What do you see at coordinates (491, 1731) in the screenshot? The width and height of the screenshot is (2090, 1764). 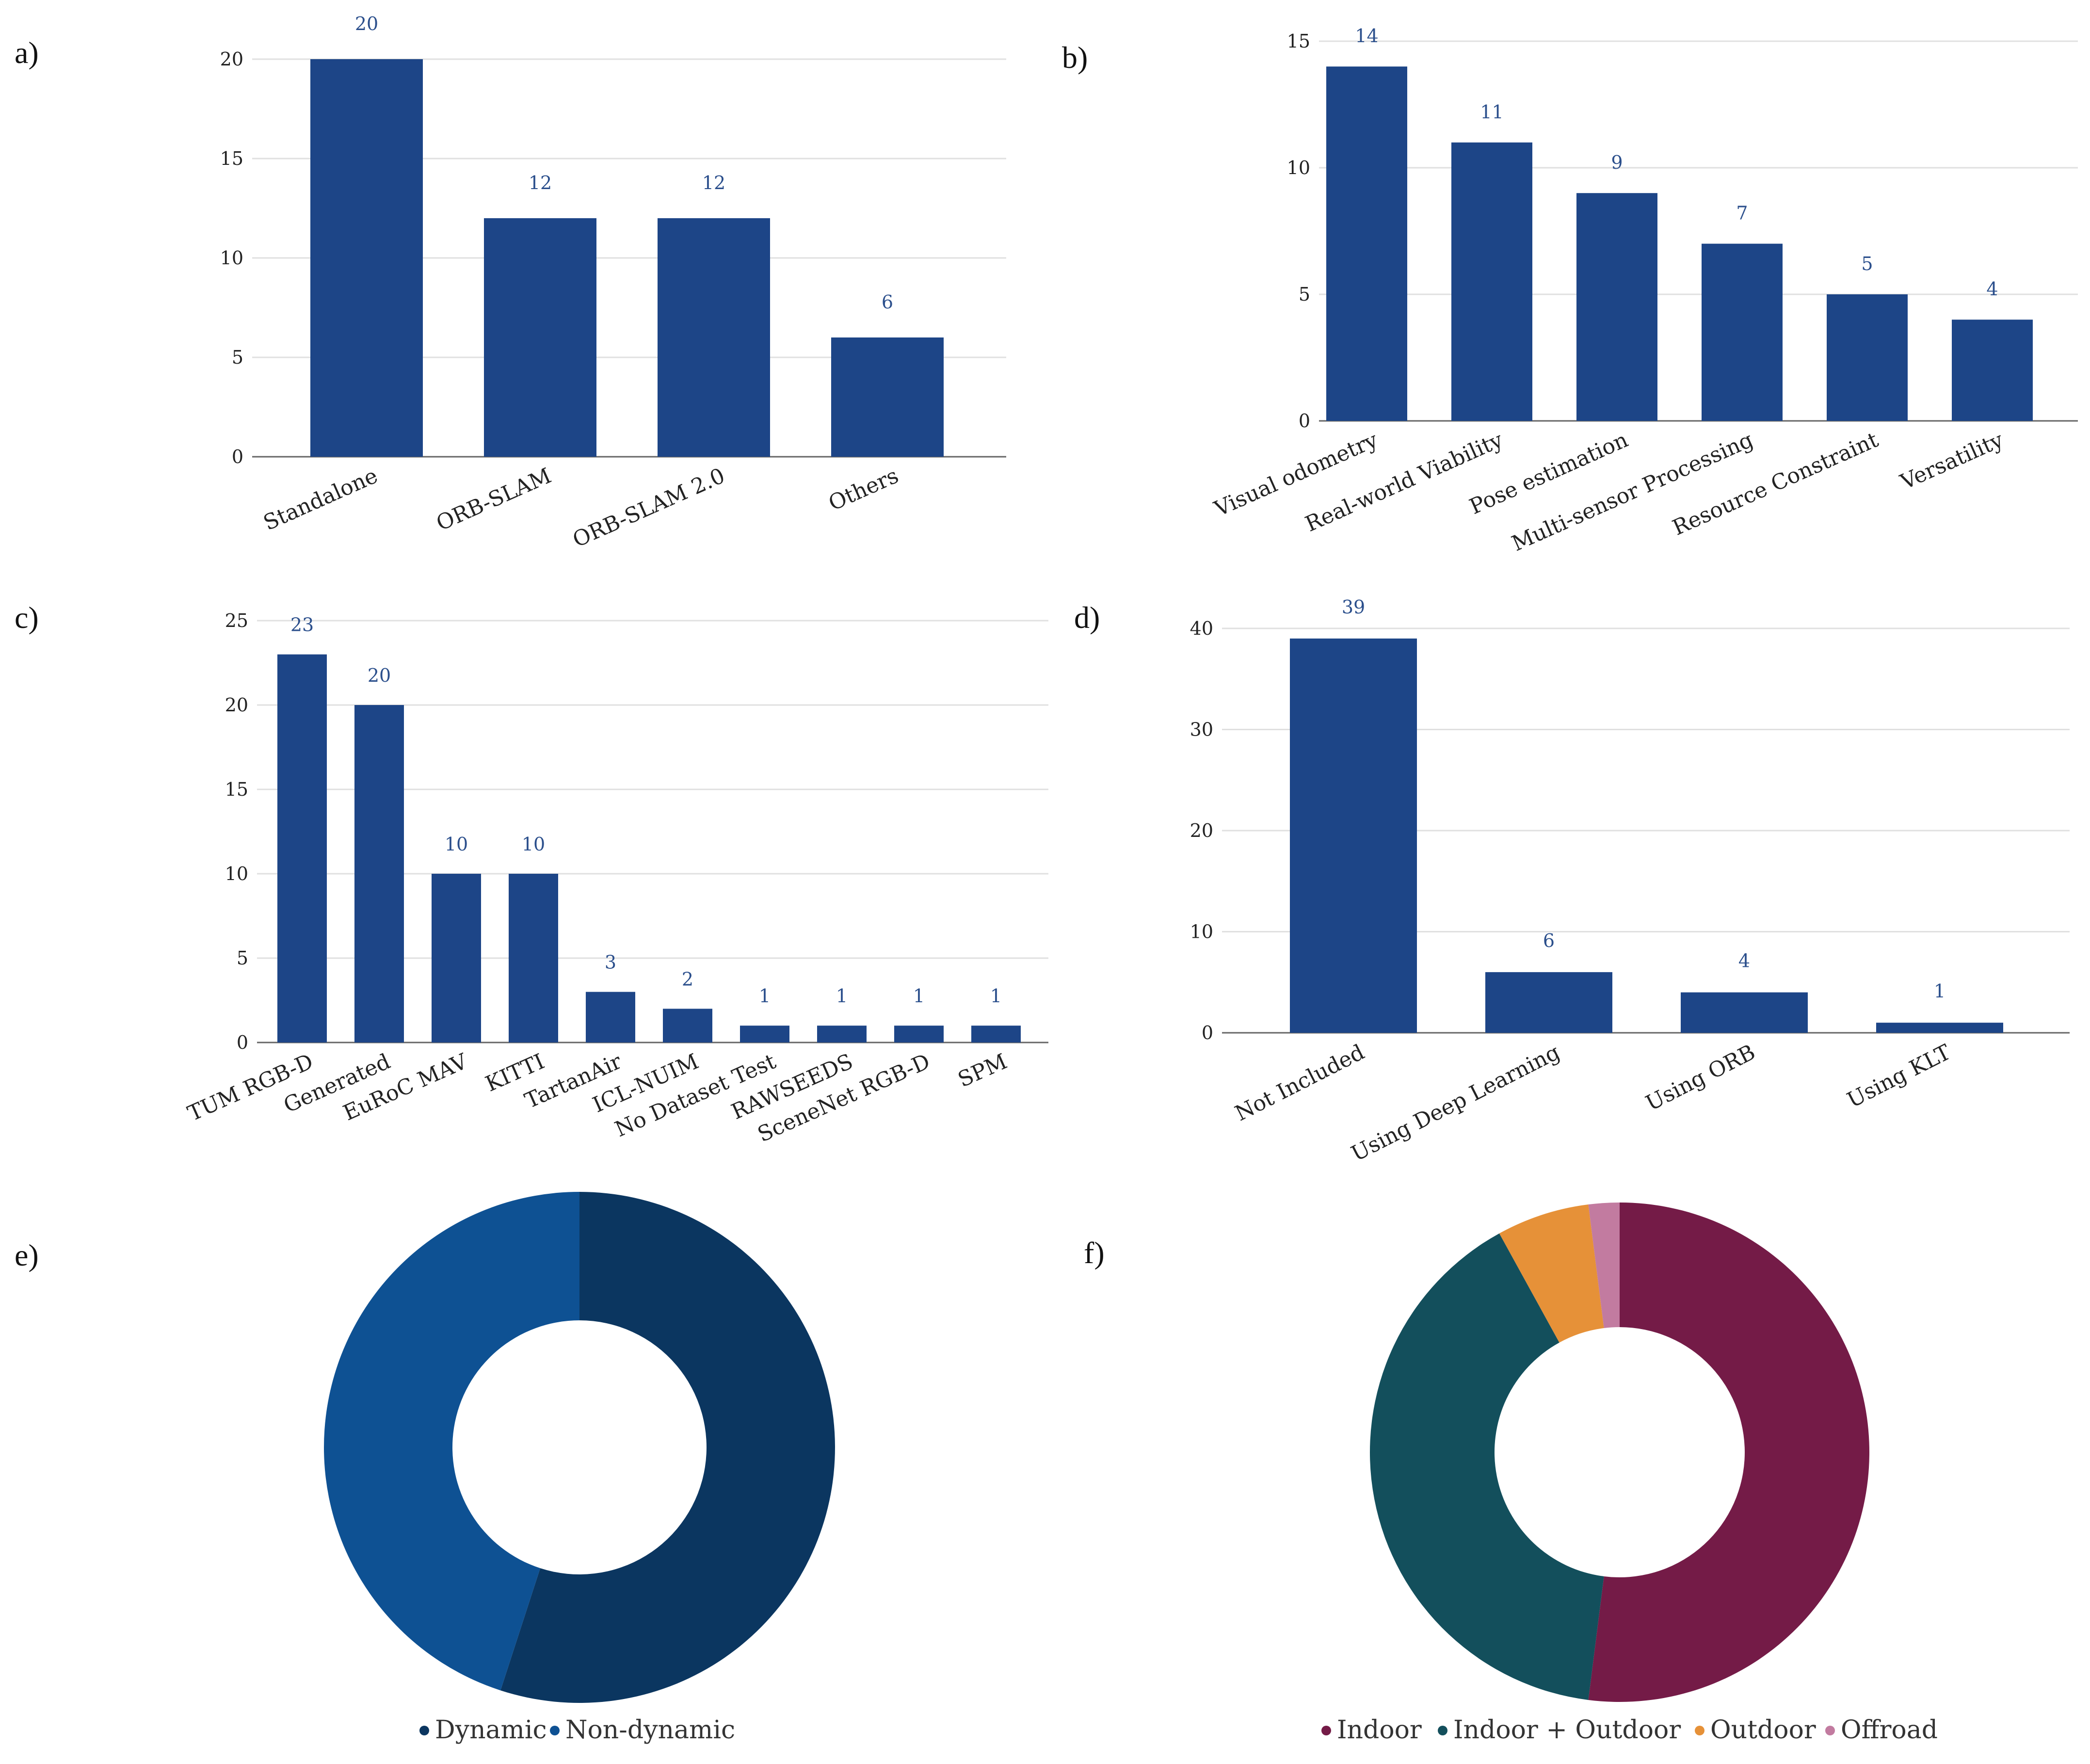 I see `legend-label-dynamic: Dynamic` at bounding box center [491, 1731].